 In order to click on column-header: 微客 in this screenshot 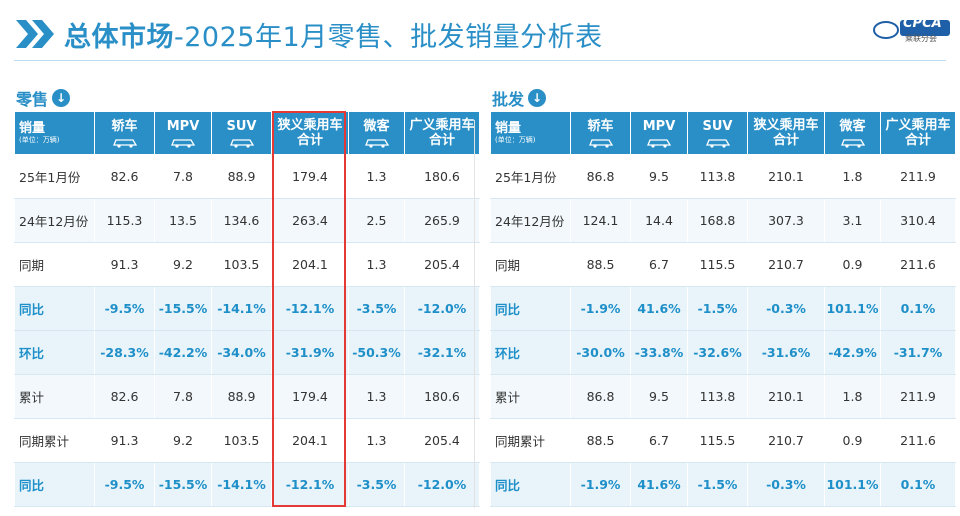, I will do `click(376, 133)`.